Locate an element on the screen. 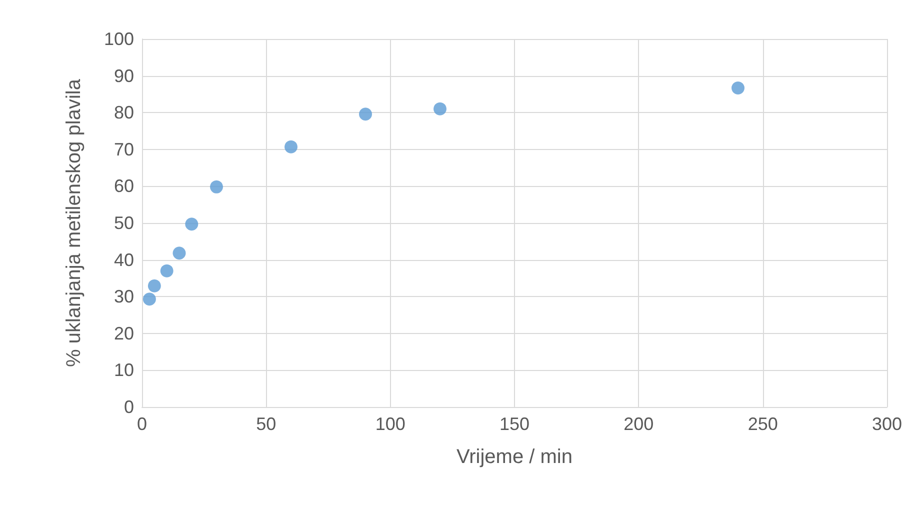 This screenshot has width=921, height=517. y-tick-label: 60 is located at coordinates (124, 186).